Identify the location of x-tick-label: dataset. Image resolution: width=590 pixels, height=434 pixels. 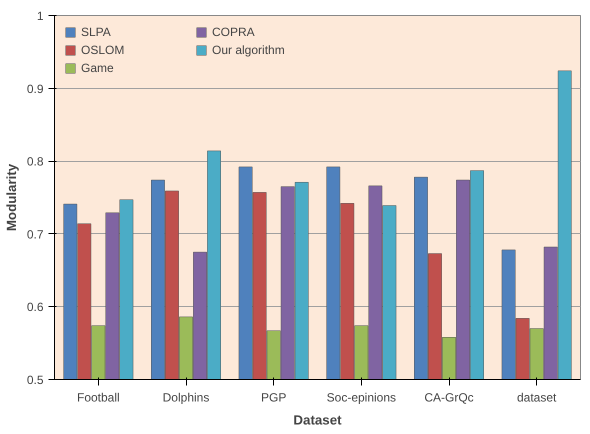
(537, 397).